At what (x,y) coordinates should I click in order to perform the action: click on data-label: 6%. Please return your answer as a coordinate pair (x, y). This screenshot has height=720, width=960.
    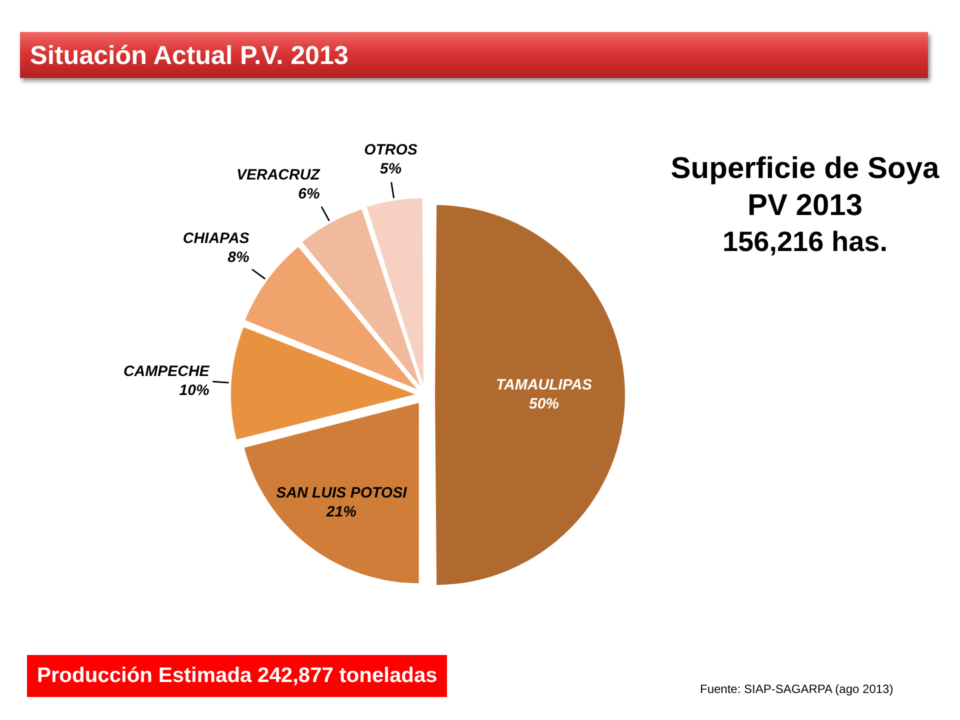
    Looking at the image, I should click on (309, 193).